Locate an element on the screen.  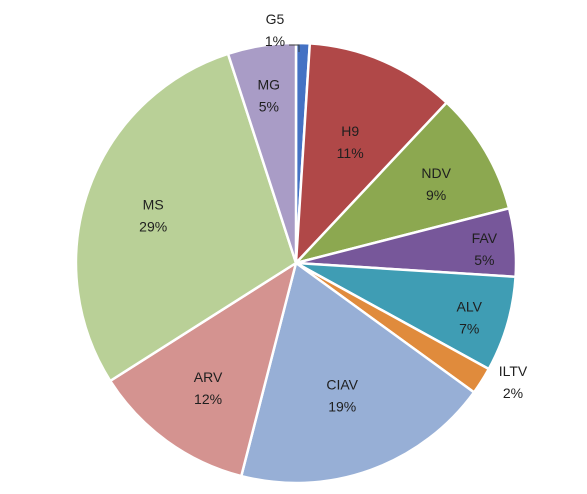
slice-name-iltv: ILTV is located at coordinates (513, 371).